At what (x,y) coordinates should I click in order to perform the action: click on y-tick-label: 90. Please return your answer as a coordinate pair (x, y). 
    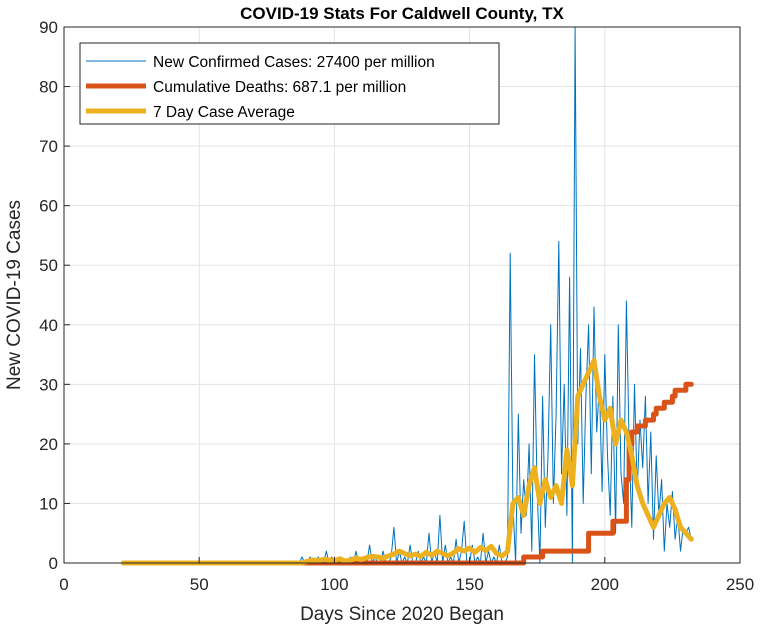
    Looking at the image, I should click on (48, 27).